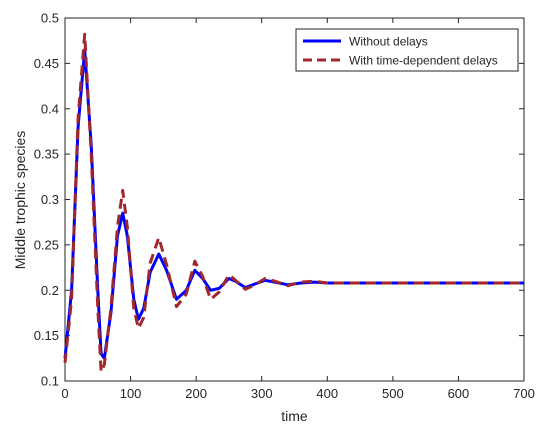  What do you see at coordinates (50, 199) in the screenshot?
I see `y-tick-label: 0.3` at bounding box center [50, 199].